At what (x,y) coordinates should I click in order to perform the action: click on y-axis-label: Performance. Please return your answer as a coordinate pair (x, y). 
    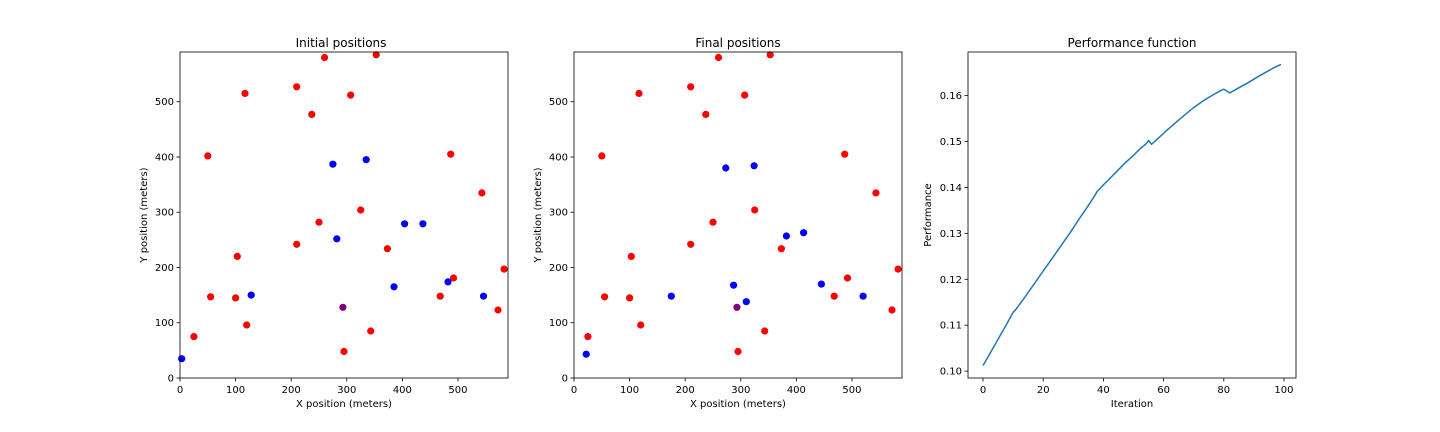
    Looking at the image, I should click on (928, 214).